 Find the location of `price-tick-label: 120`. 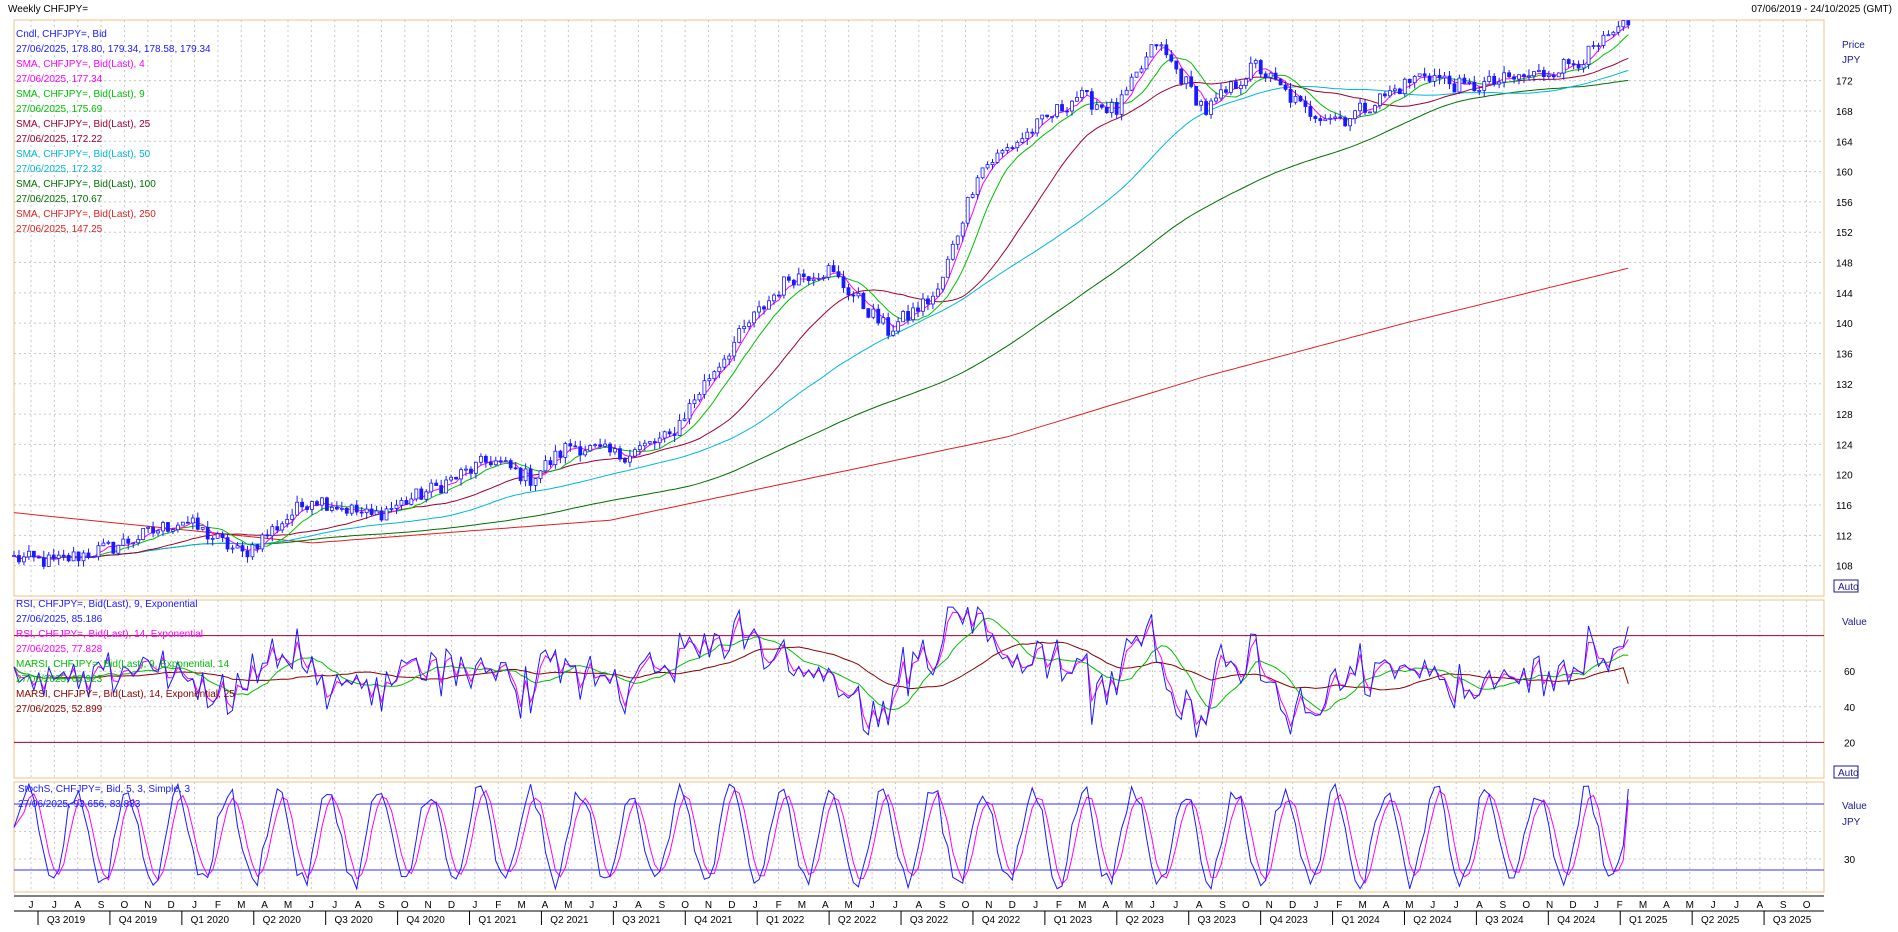

price-tick-label: 120 is located at coordinates (1844, 476).